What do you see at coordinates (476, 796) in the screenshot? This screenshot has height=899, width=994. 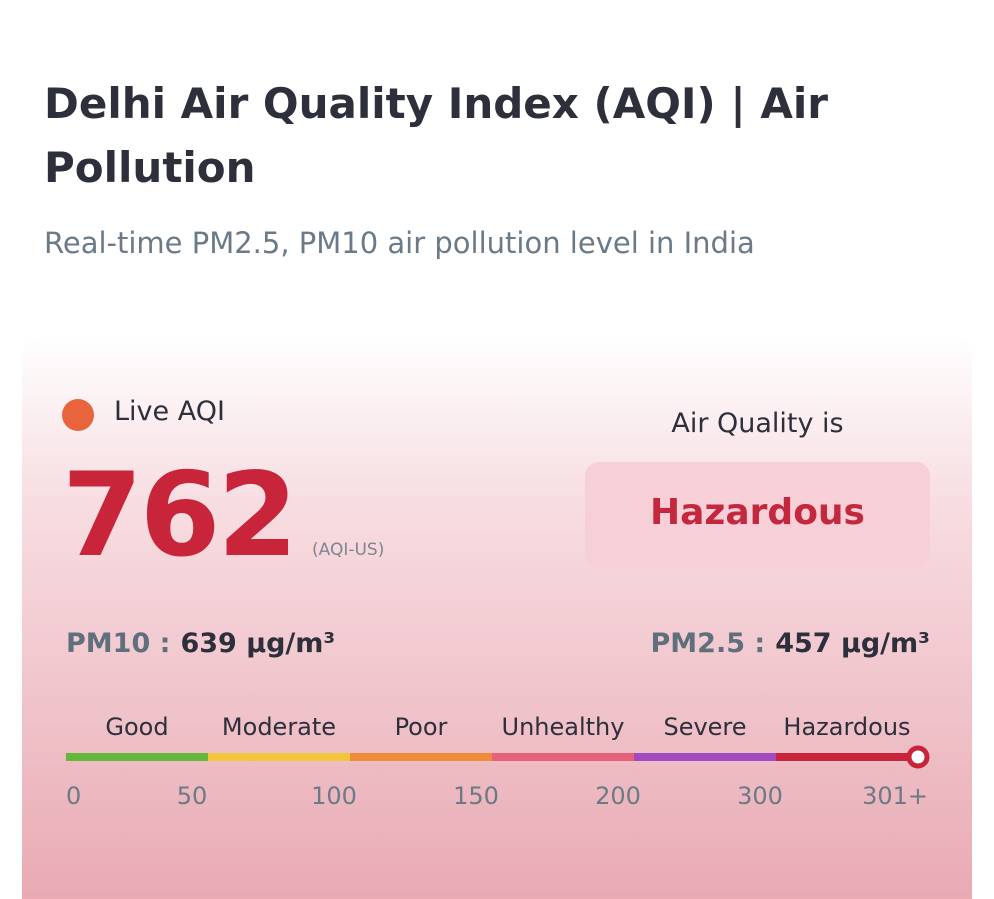 I see `tick-label: 150` at bounding box center [476, 796].